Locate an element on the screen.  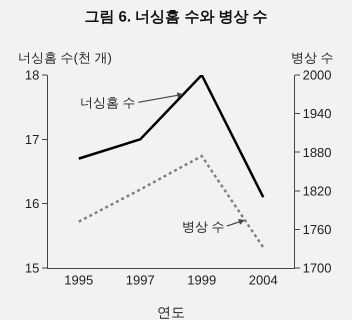
x-tick-label: 2004 is located at coordinates (263, 280).